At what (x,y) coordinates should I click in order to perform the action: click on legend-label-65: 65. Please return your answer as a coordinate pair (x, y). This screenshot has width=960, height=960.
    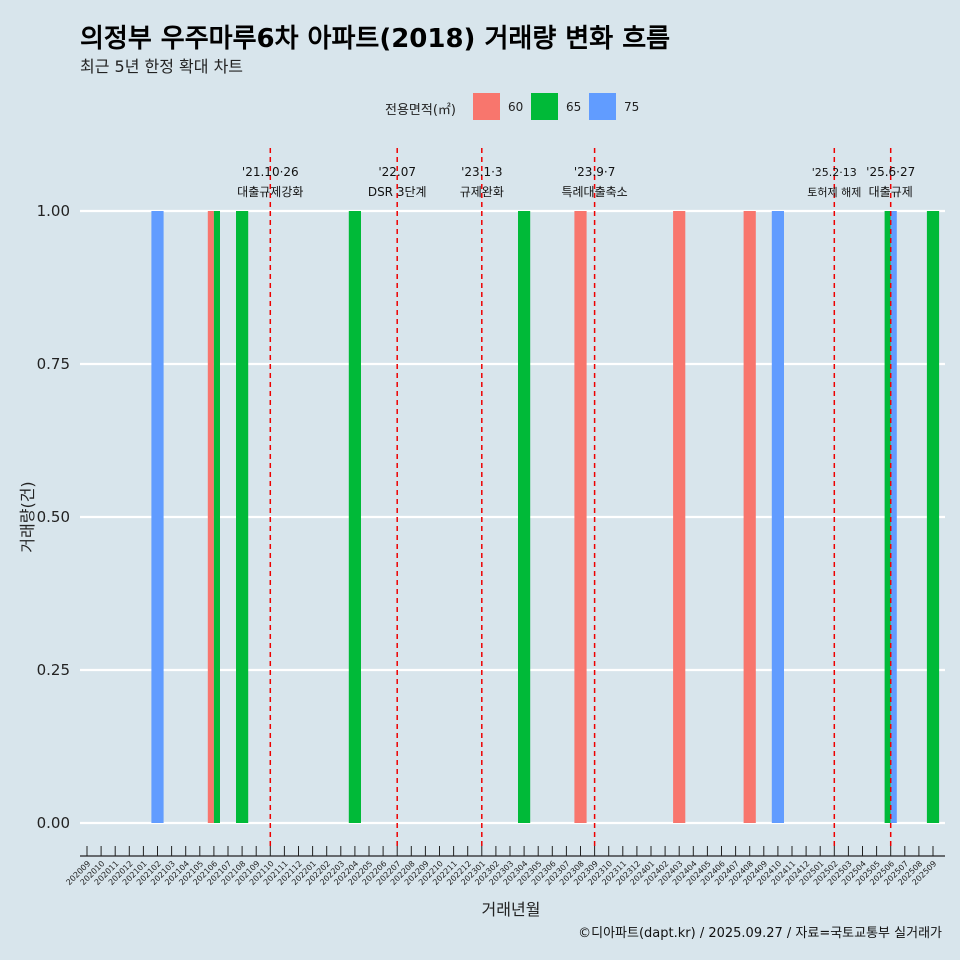
    Looking at the image, I should click on (574, 107).